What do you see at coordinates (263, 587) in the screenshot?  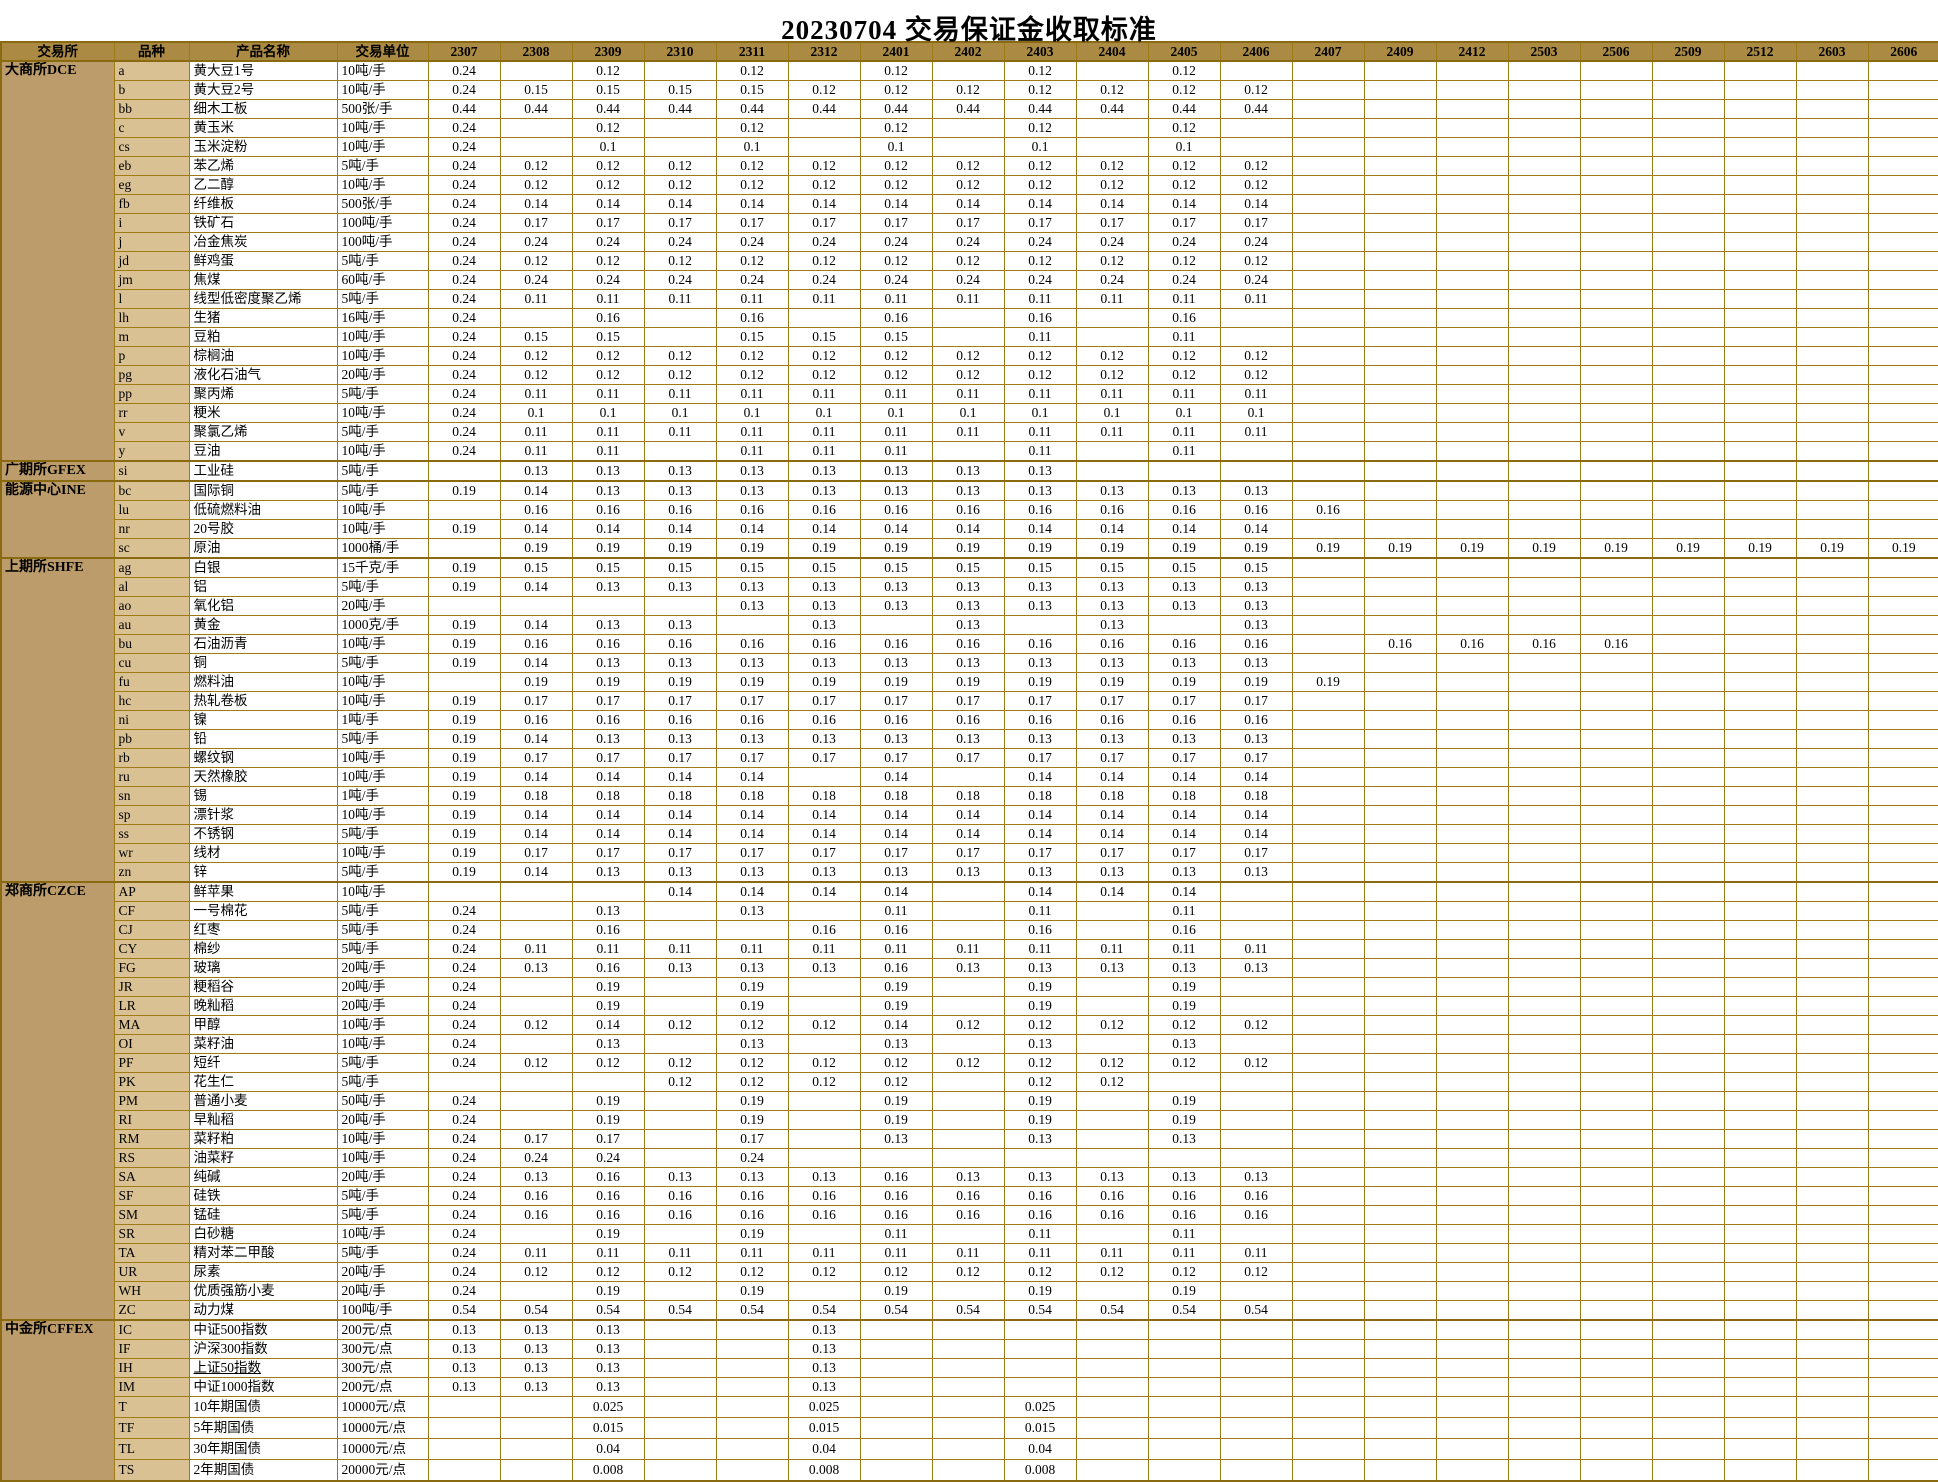 I see `product-name-cell: 铝` at bounding box center [263, 587].